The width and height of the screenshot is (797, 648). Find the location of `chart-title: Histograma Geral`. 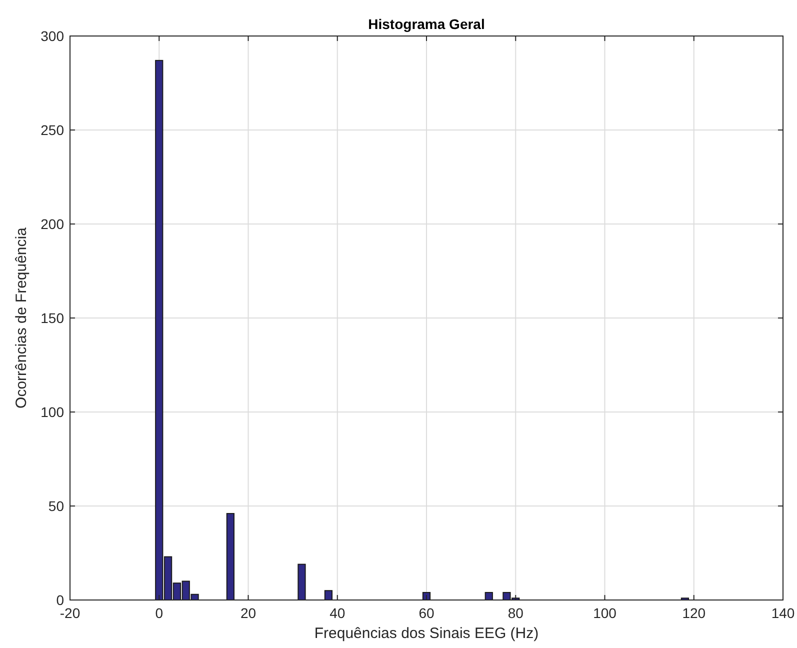

chart-title: Histograma Geral is located at coordinates (426, 24).